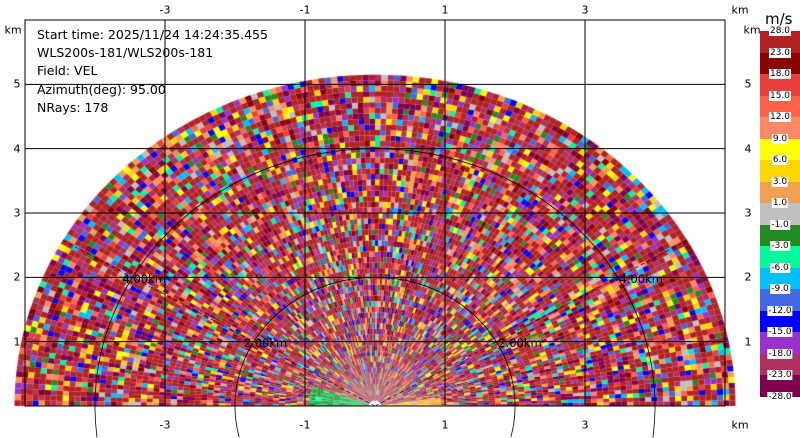 The image size is (800, 438). I want to click on colorbar-label: 15.0, so click(780, 95).